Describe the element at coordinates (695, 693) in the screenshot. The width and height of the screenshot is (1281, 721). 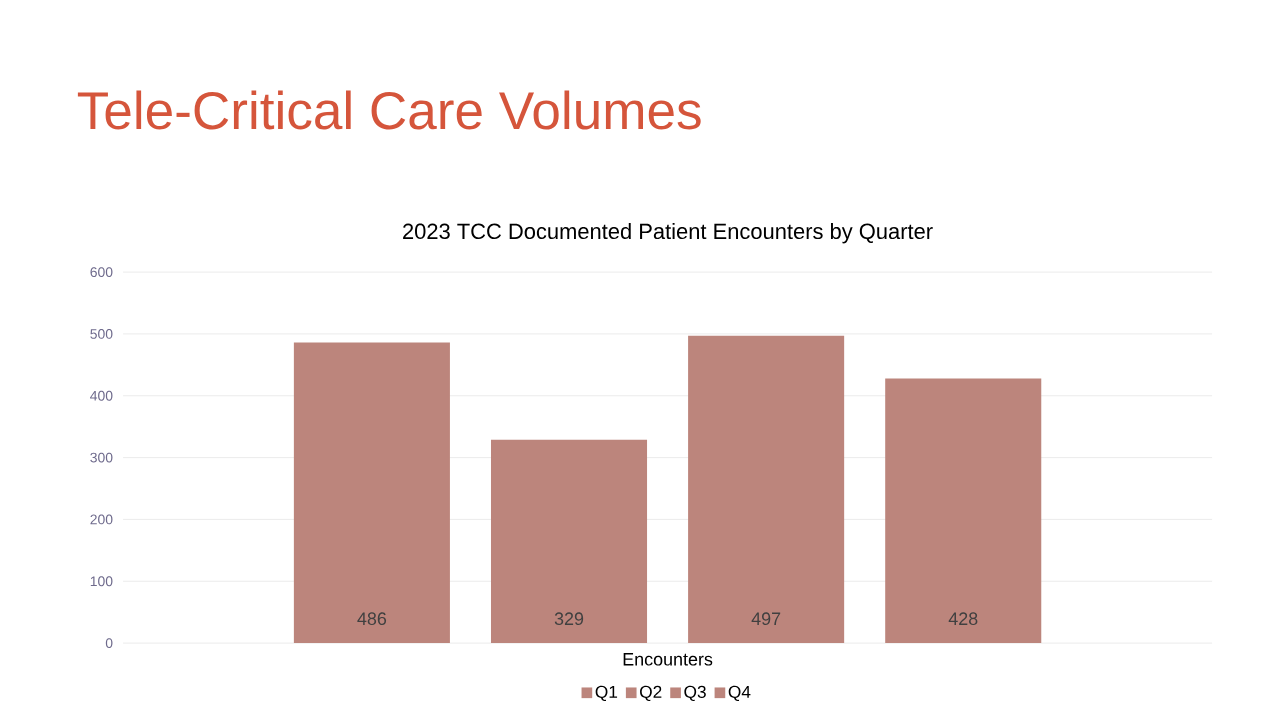
I see `legend-label: Q3` at that location.